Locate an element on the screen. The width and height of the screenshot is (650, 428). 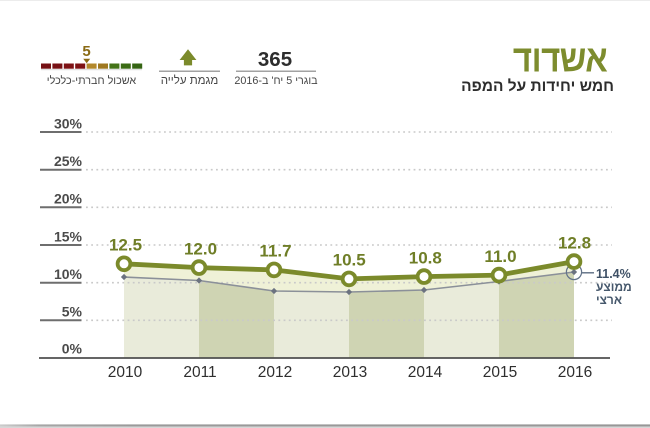
svg-text: 15% is located at coordinates (68, 236).